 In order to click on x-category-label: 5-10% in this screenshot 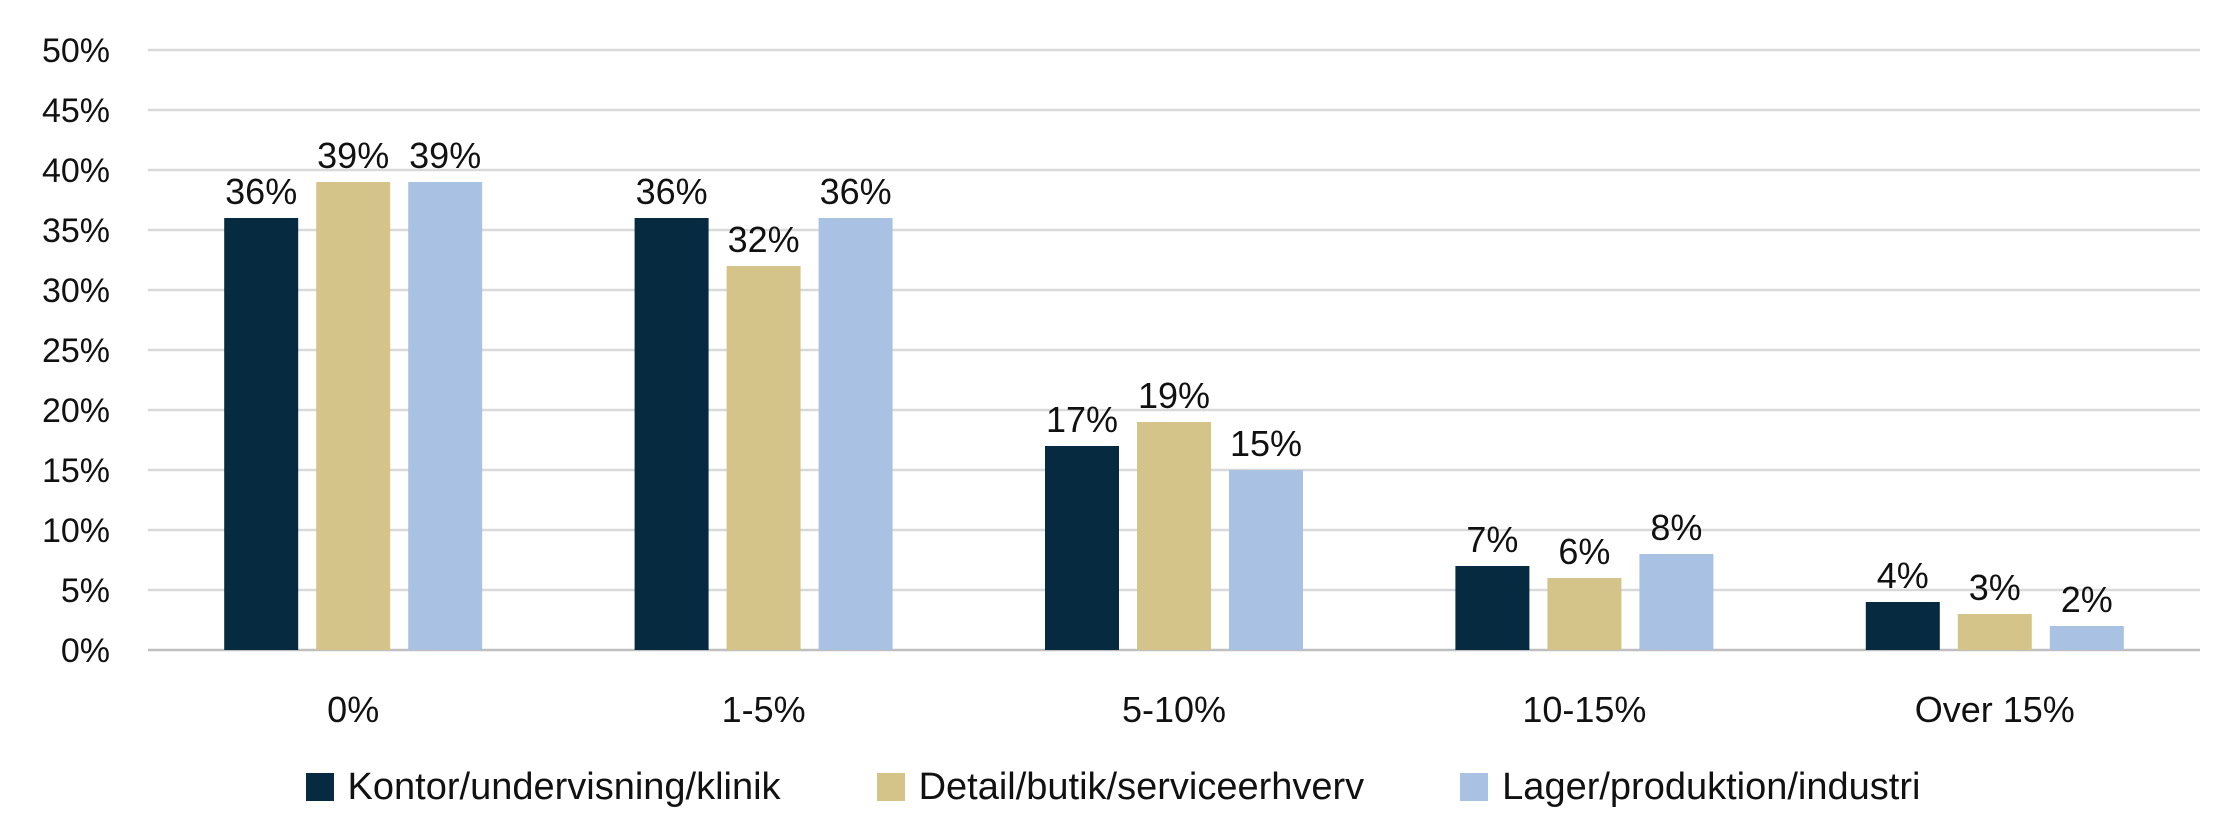, I will do `click(1174, 709)`.